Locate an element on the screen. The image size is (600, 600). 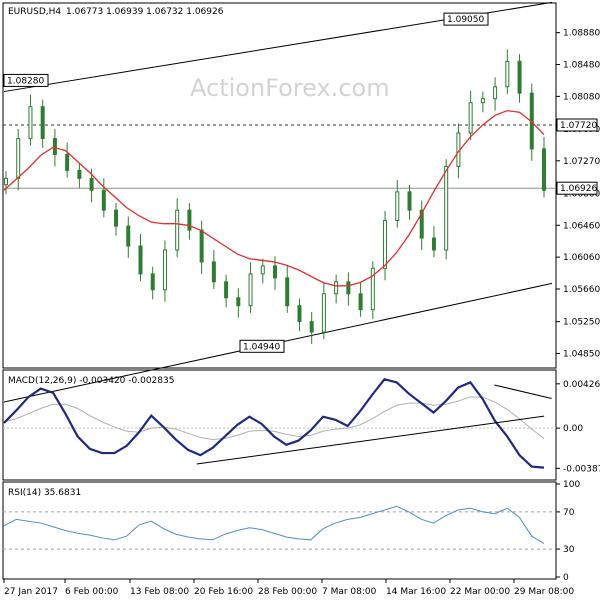
rsi-tick-label: 100 is located at coordinates (571, 485).